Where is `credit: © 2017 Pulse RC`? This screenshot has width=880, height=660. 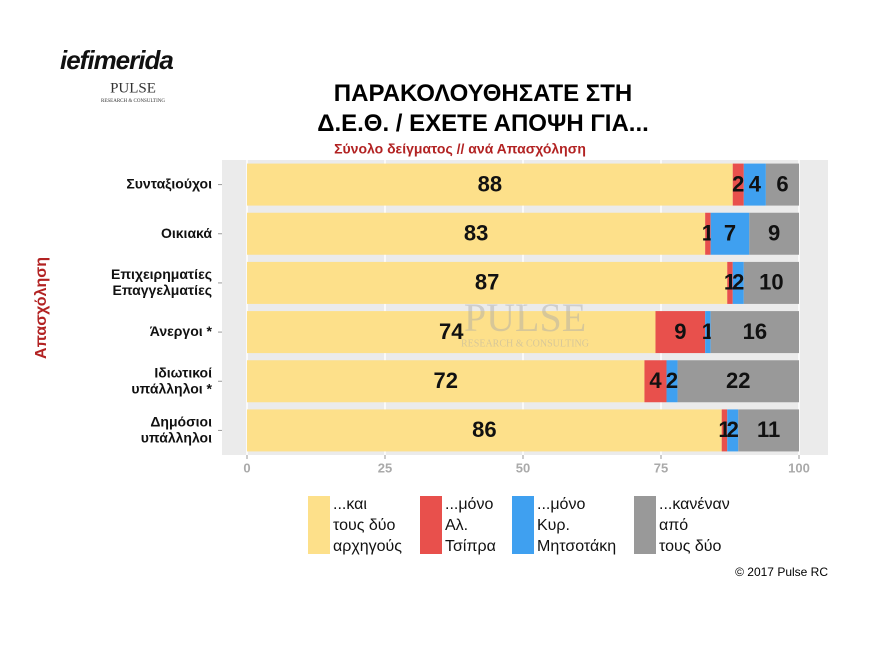
credit: © 2017 Pulse RC is located at coordinates (781, 572).